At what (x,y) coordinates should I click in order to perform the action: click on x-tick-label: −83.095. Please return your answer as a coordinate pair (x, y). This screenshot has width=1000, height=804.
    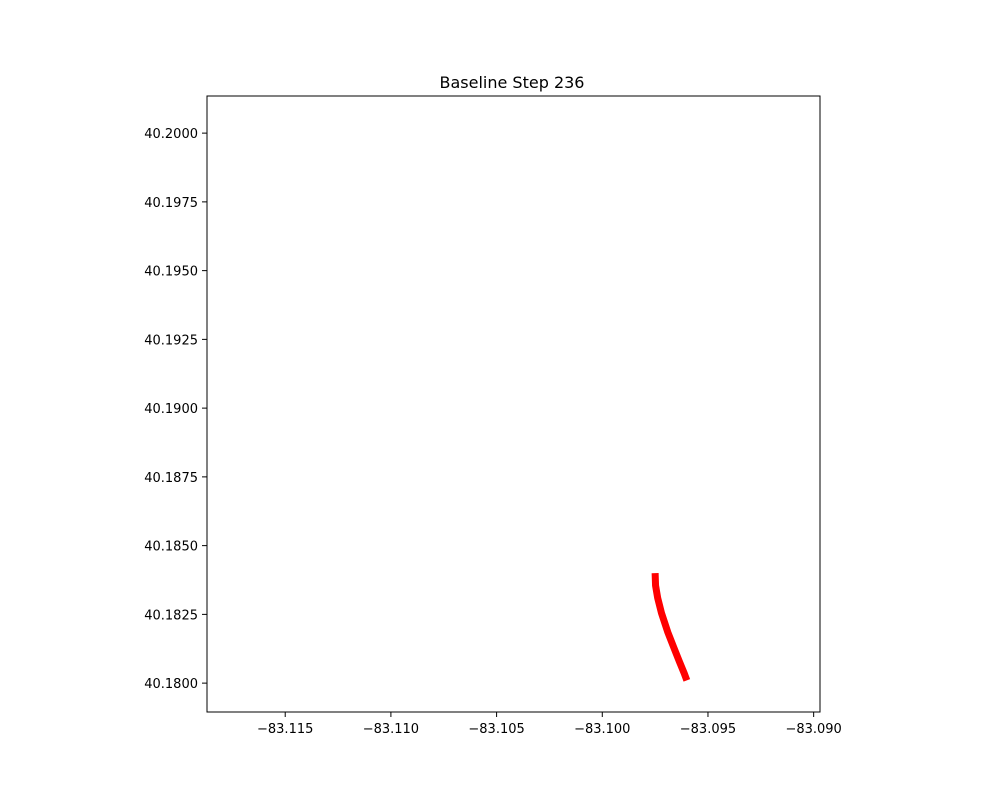
    Looking at the image, I should click on (708, 729).